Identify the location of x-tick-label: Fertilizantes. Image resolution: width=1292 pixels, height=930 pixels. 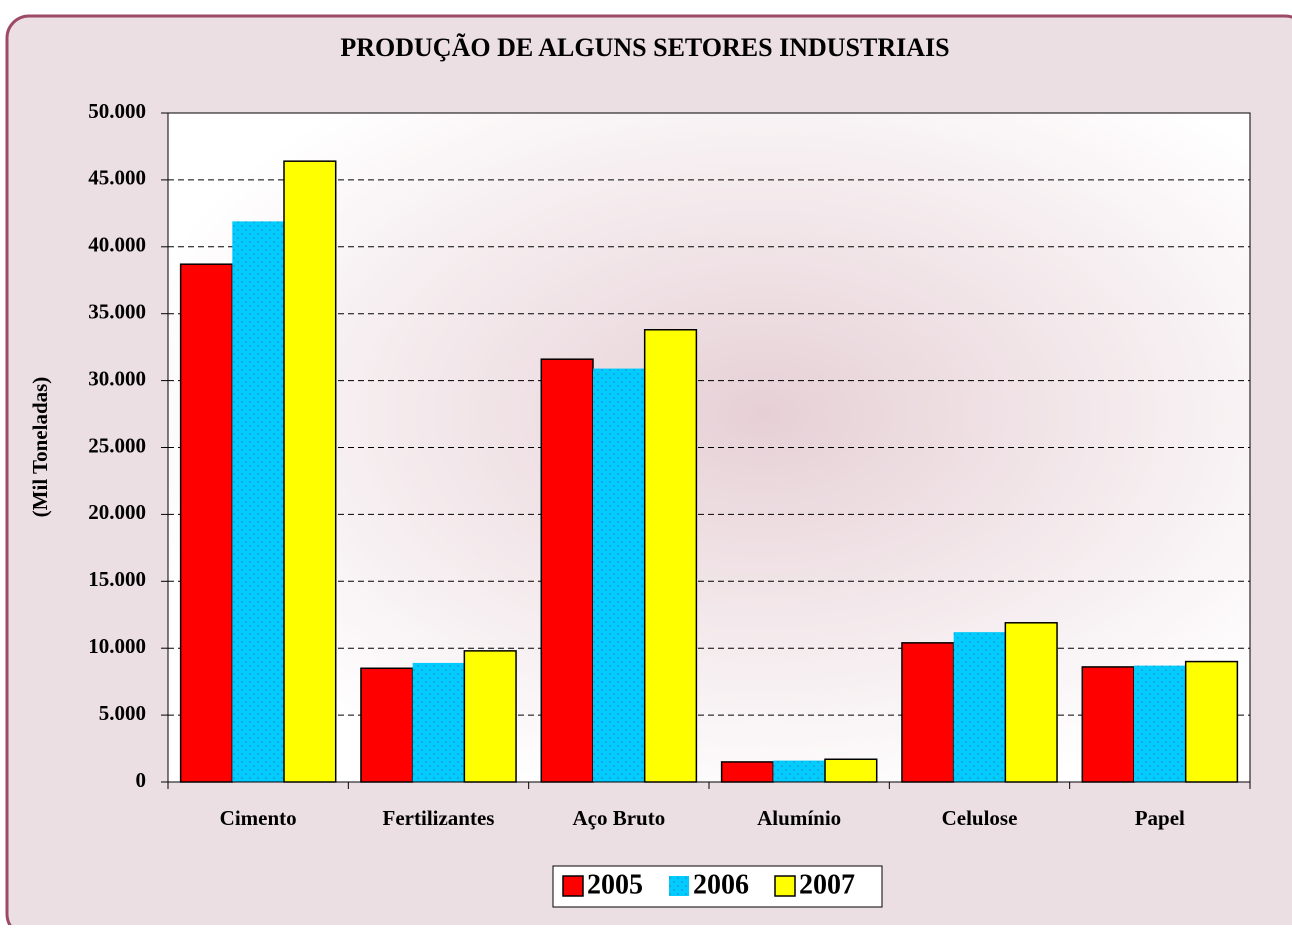
(439, 818).